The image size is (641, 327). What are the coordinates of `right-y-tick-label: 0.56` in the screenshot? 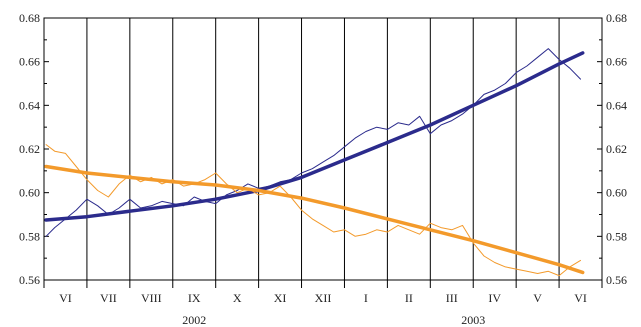 It's located at (616, 280).